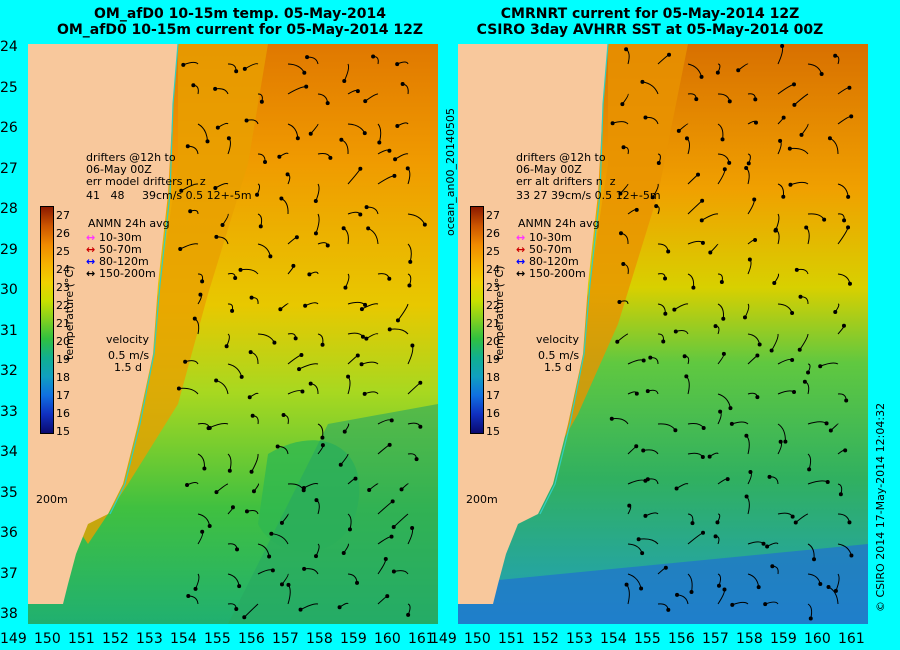 The height and width of the screenshot is (650, 900). What do you see at coordinates (251, 639) in the screenshot?
I see `lon-label: 156` at bounding box center [251, 639].